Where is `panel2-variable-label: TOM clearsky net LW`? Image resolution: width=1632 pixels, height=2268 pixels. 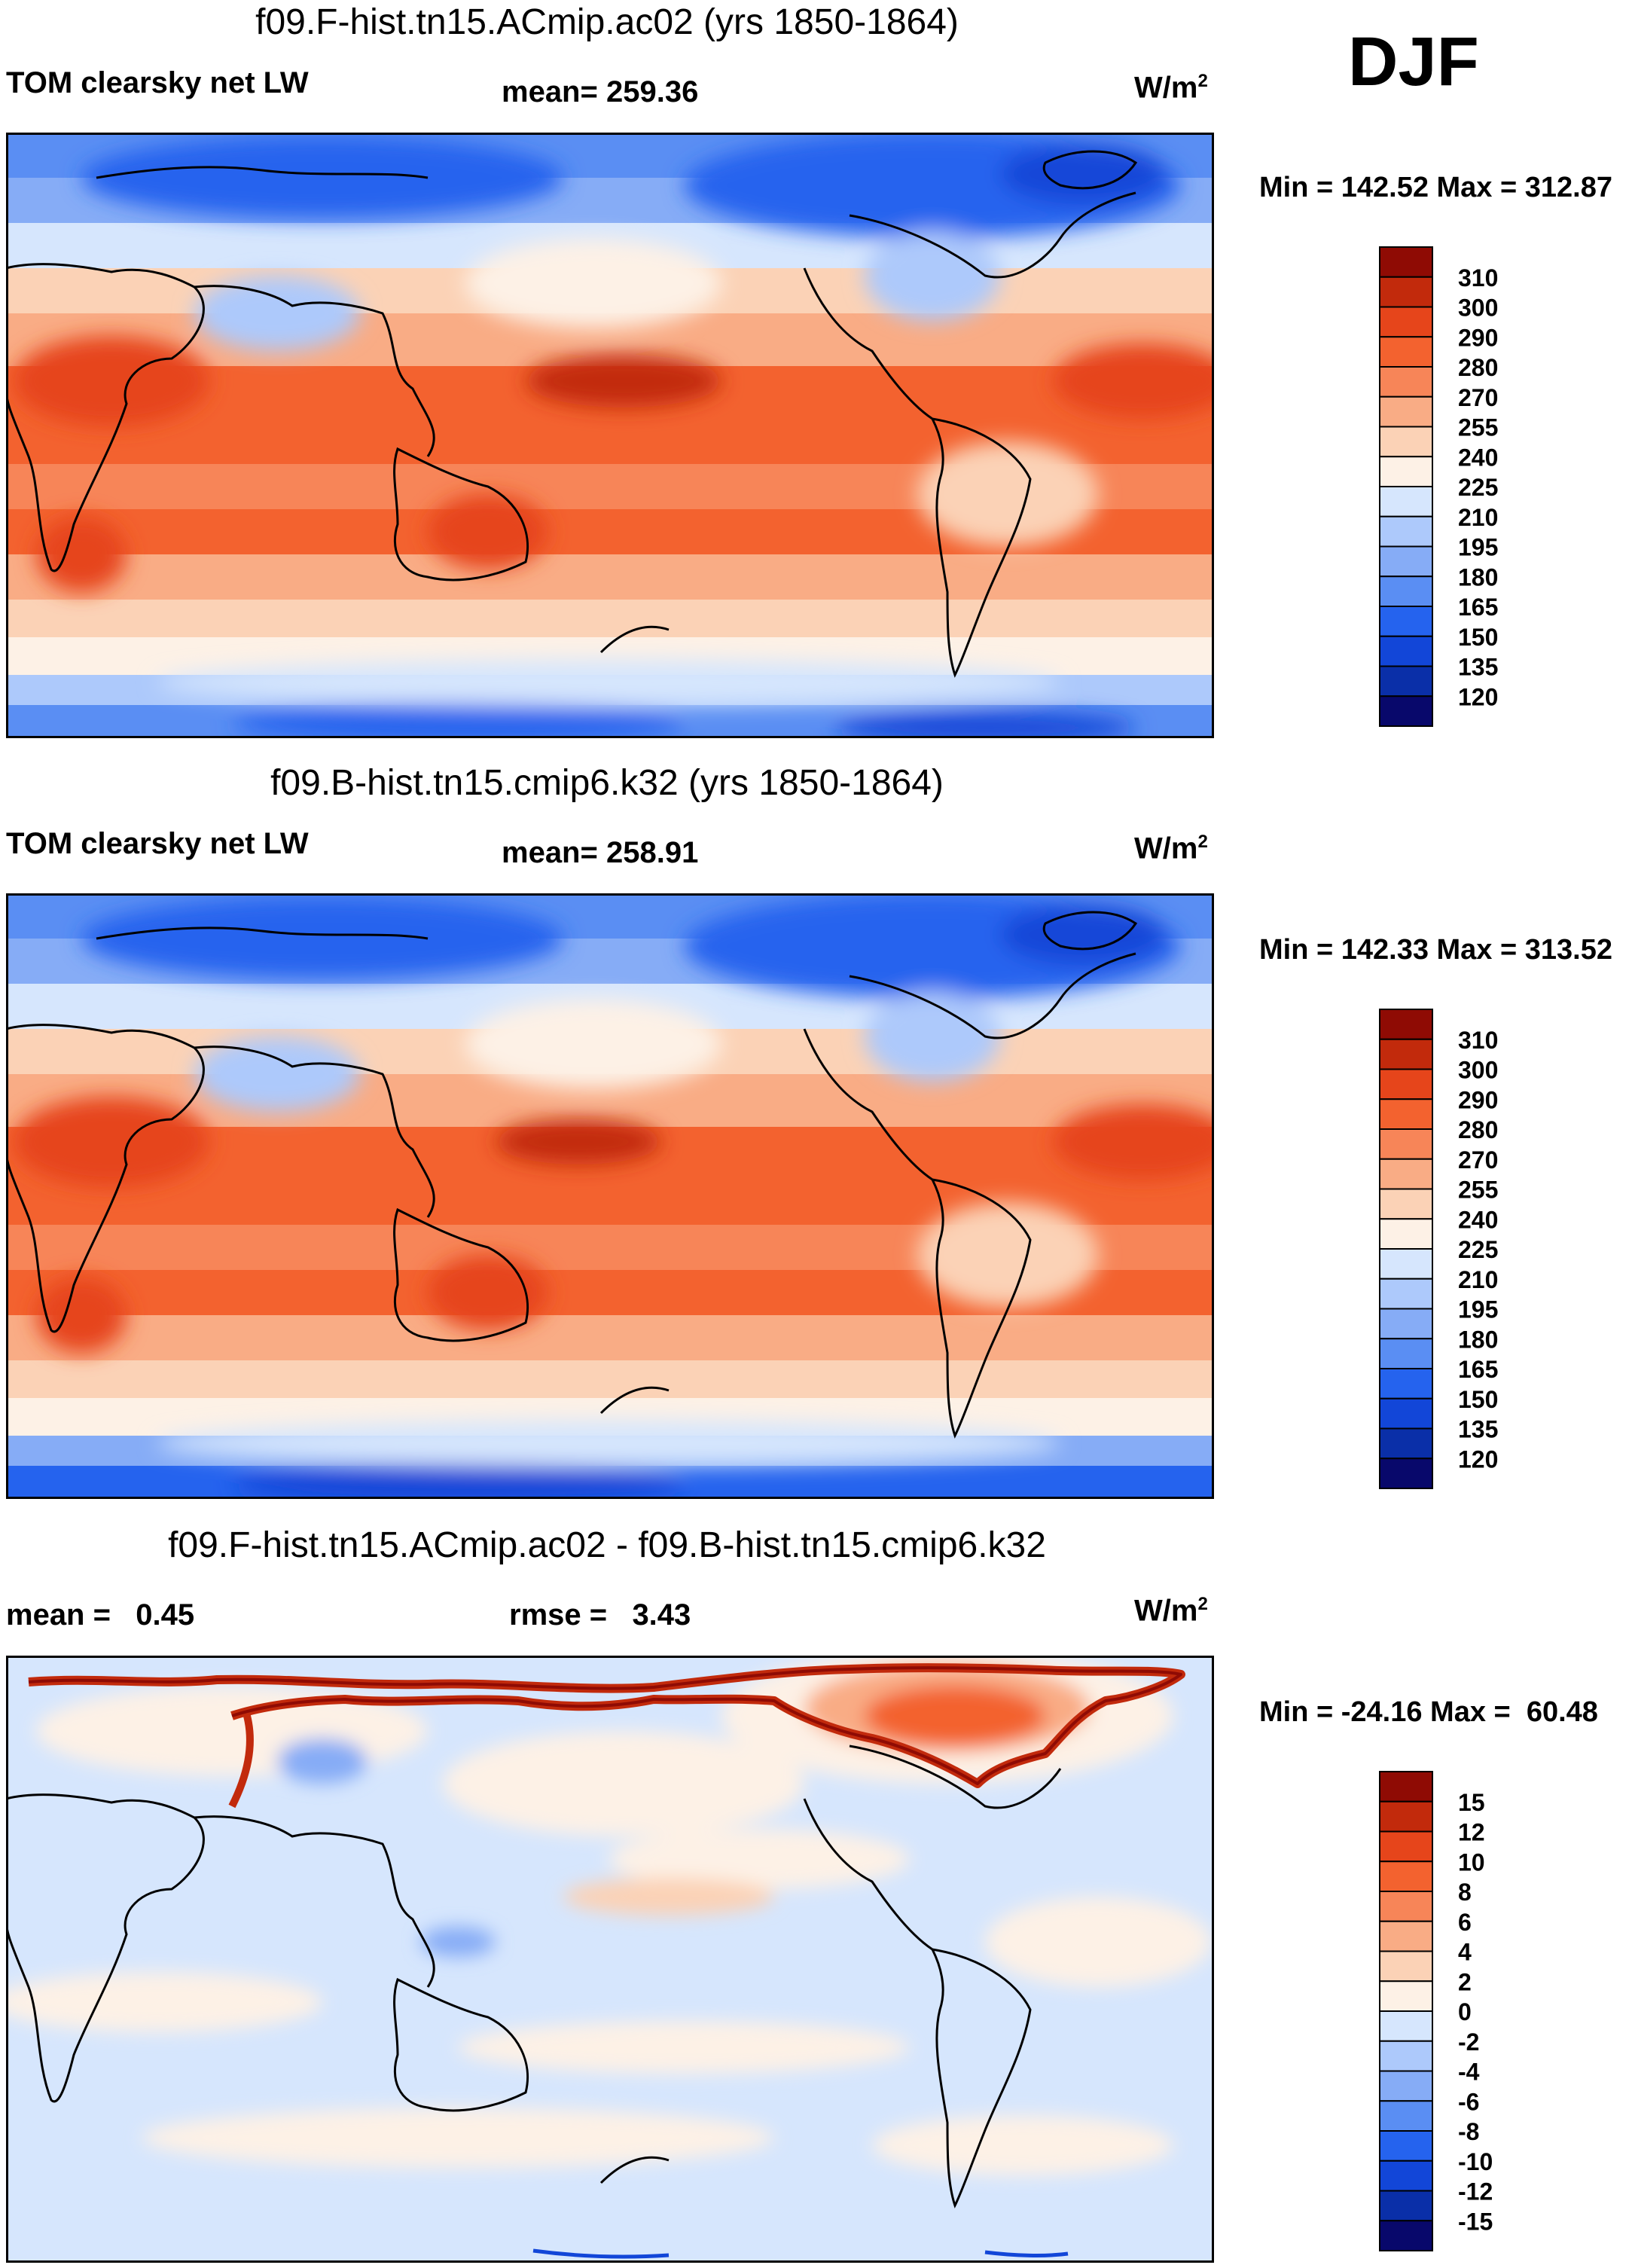
panel2-variable-label: TOM clearsky net LW is located at coordinates (157, 844).